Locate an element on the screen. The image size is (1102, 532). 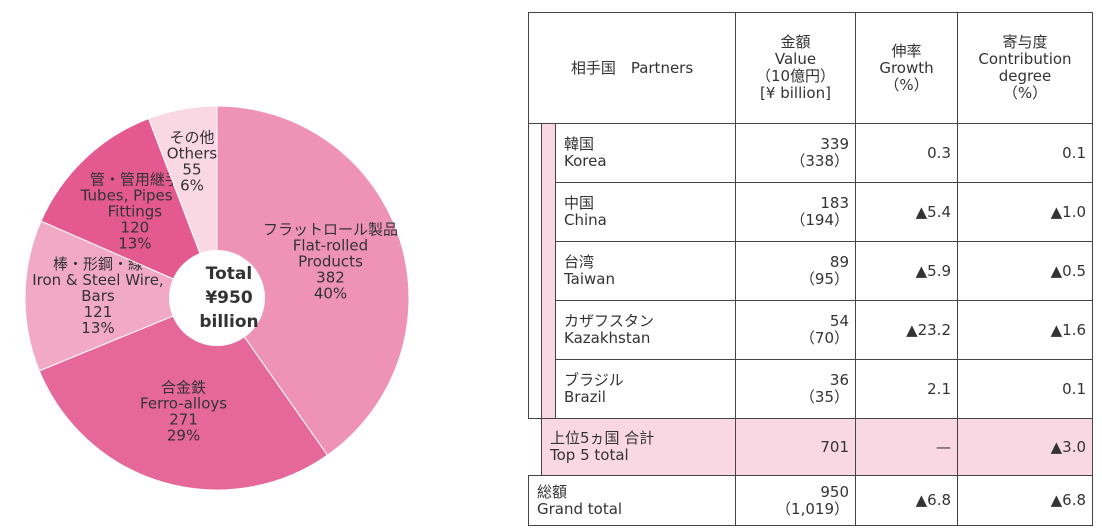
slice-label: Bars is located at coordinates (98, 296).